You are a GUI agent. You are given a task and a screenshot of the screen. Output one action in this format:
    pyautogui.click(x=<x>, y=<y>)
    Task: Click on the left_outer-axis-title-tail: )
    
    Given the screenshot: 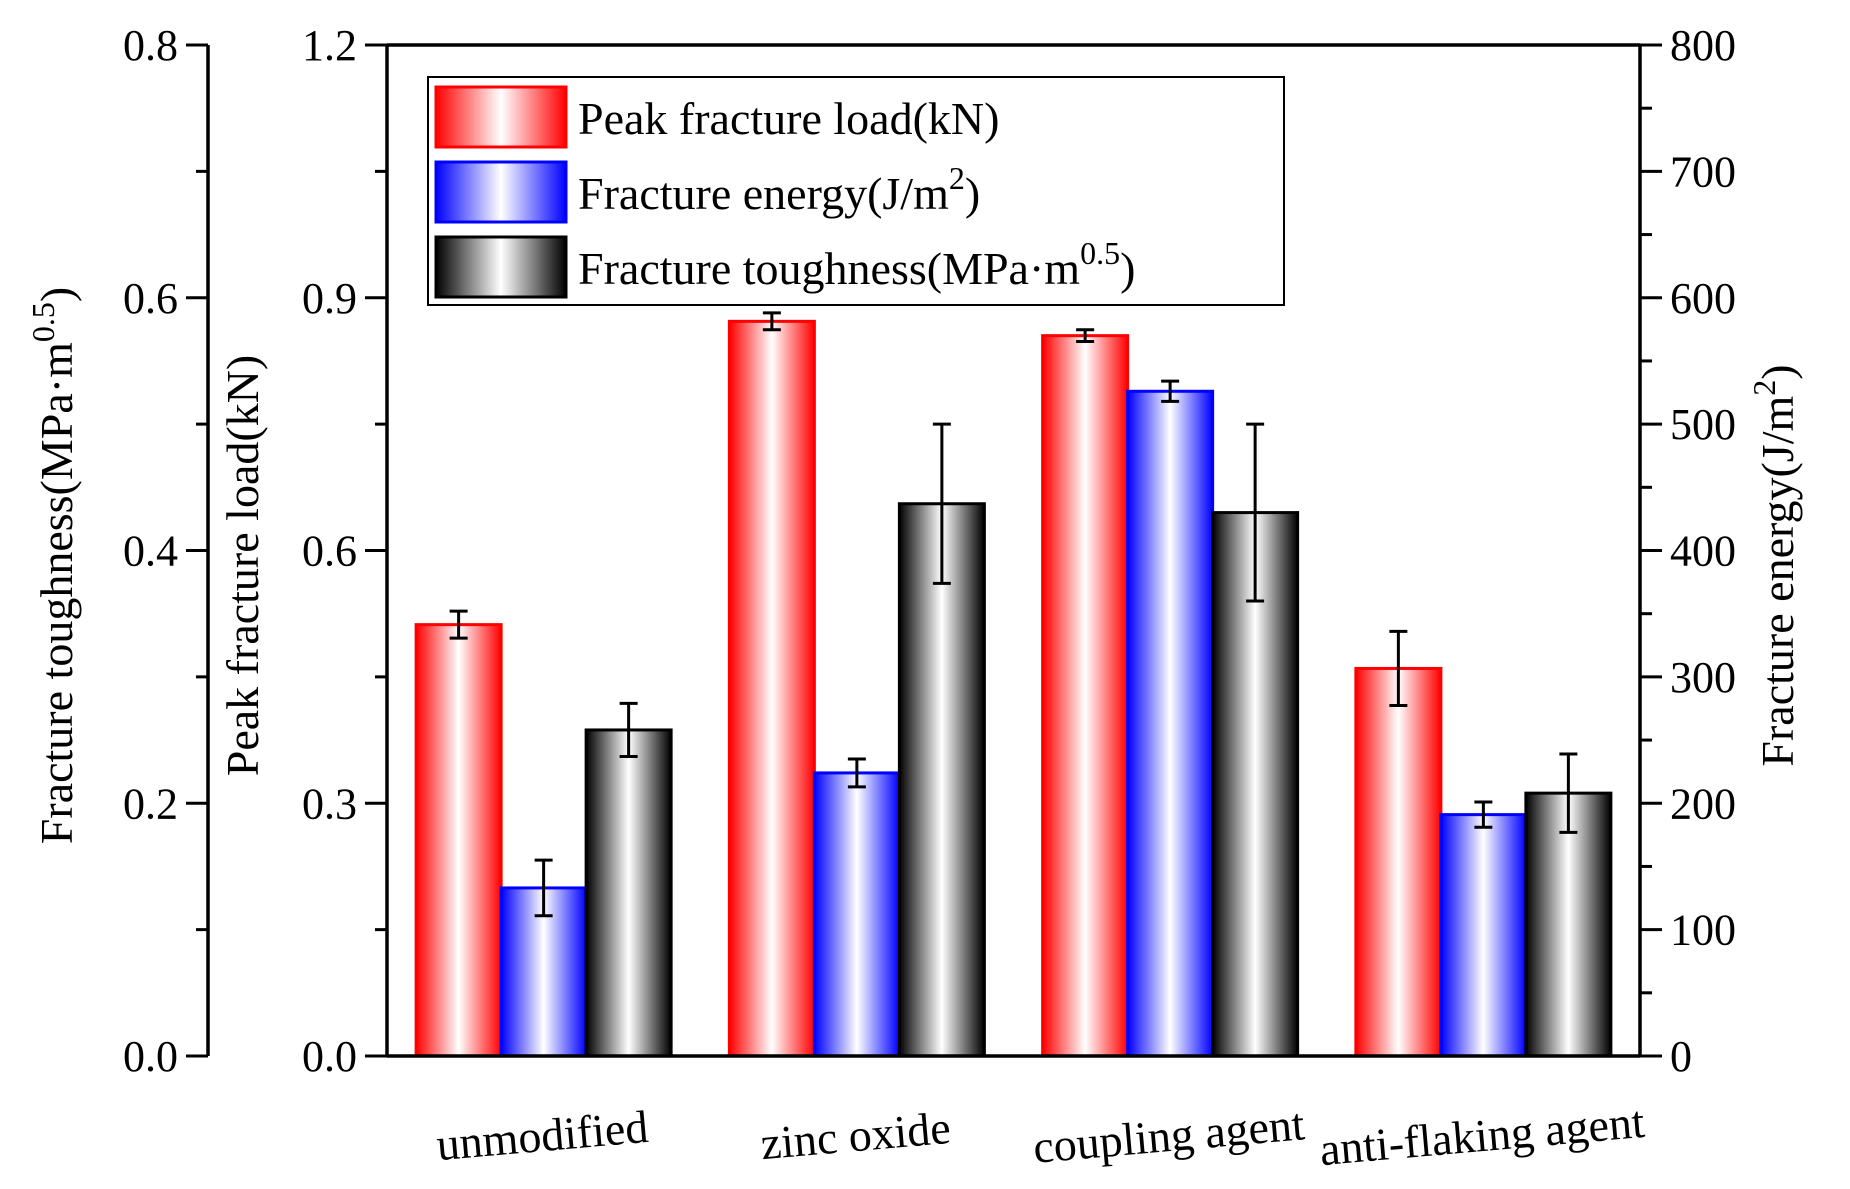 What is the action you would take?
    pyautogui.click(x=56, y=294)
    